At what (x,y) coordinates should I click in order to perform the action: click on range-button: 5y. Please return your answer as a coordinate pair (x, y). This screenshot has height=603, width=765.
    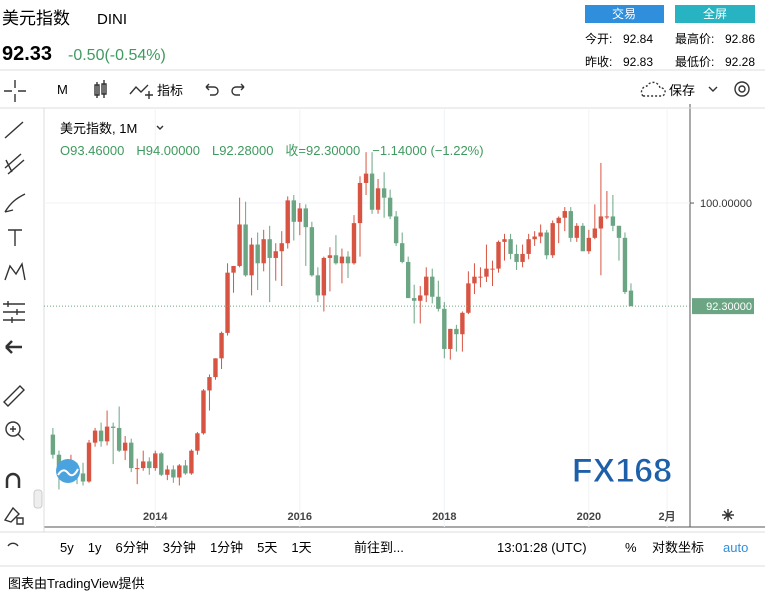
    Looking at the image, I should click on (67, 547).